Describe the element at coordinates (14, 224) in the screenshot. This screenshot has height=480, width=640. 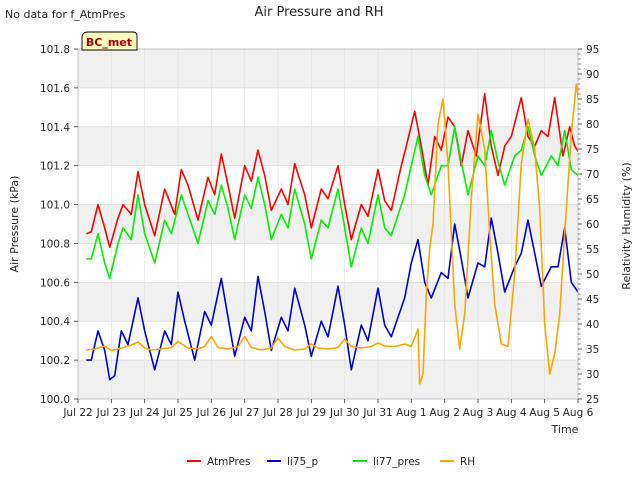
I see `y-axis-label: Air Pressure (kPa)` at that location.